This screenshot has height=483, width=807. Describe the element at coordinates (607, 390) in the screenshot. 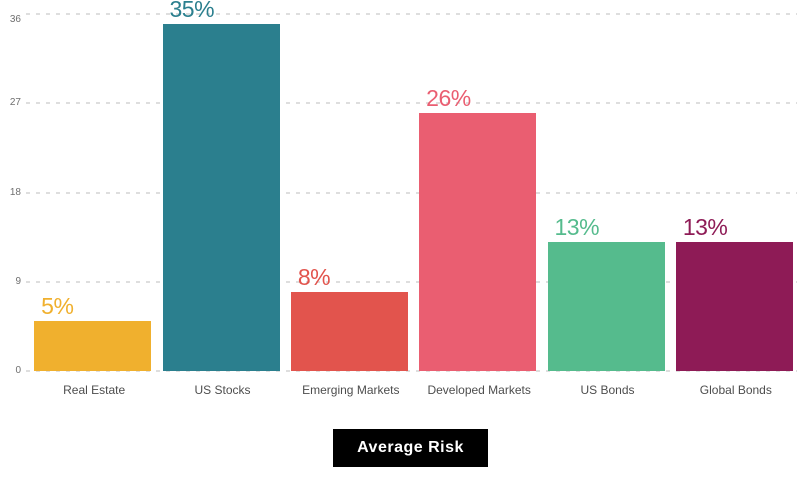

I see `category-label-us-bonds: US Bonds` at that location.